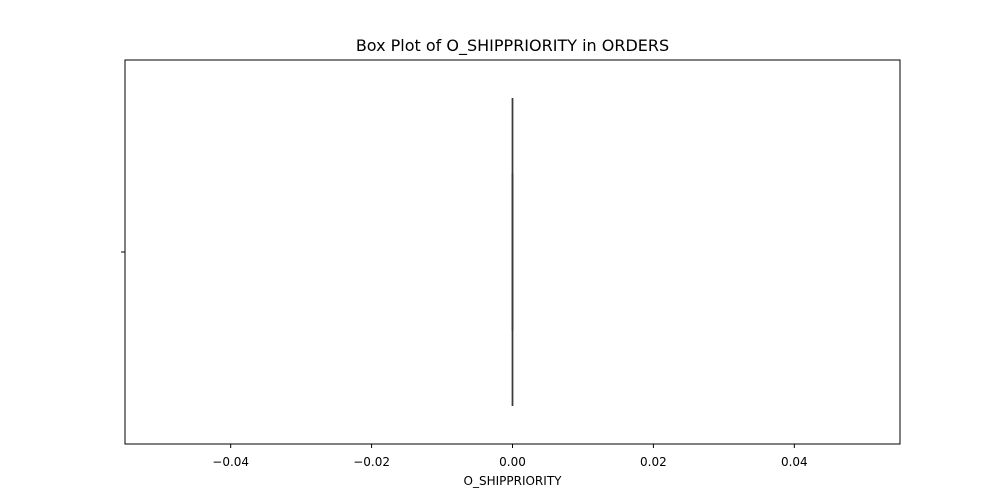  Describe the element at coordinates (230, 462) in the screenshot. I see `x-tick-label: −0.04` at that location.